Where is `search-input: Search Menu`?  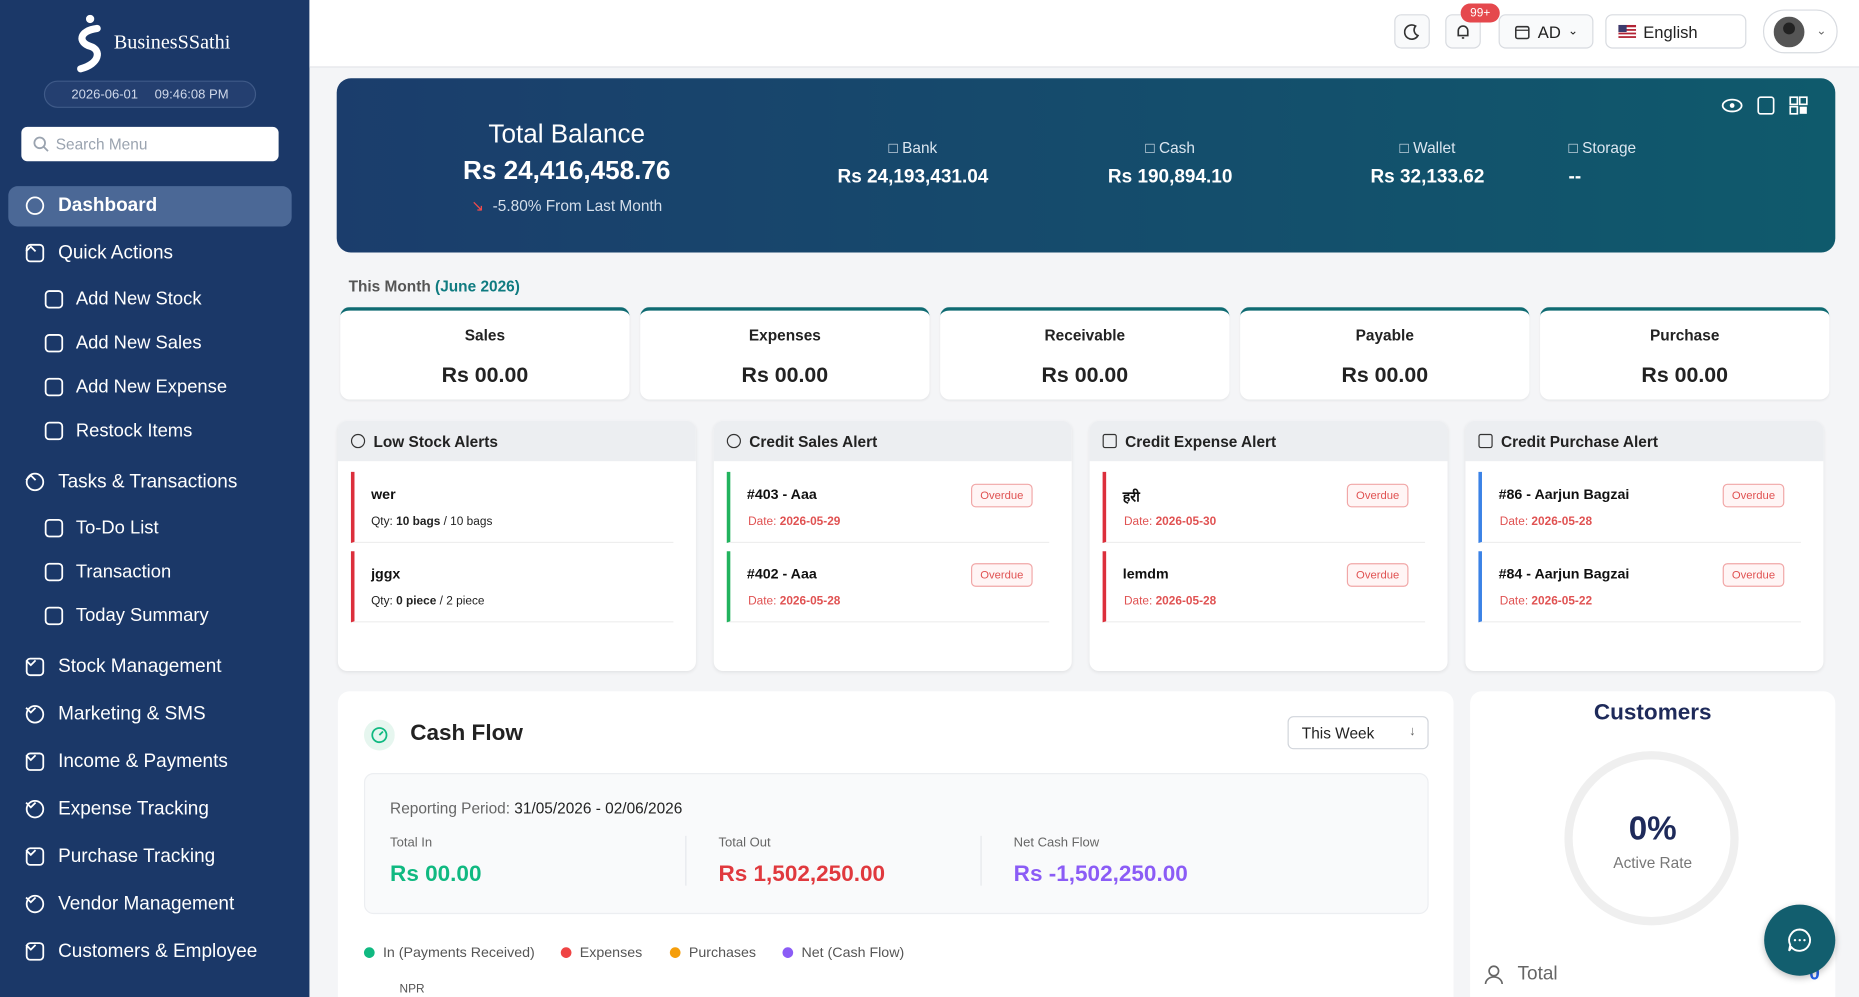 search-input: Search Menu is located at coordinates (150, 144).